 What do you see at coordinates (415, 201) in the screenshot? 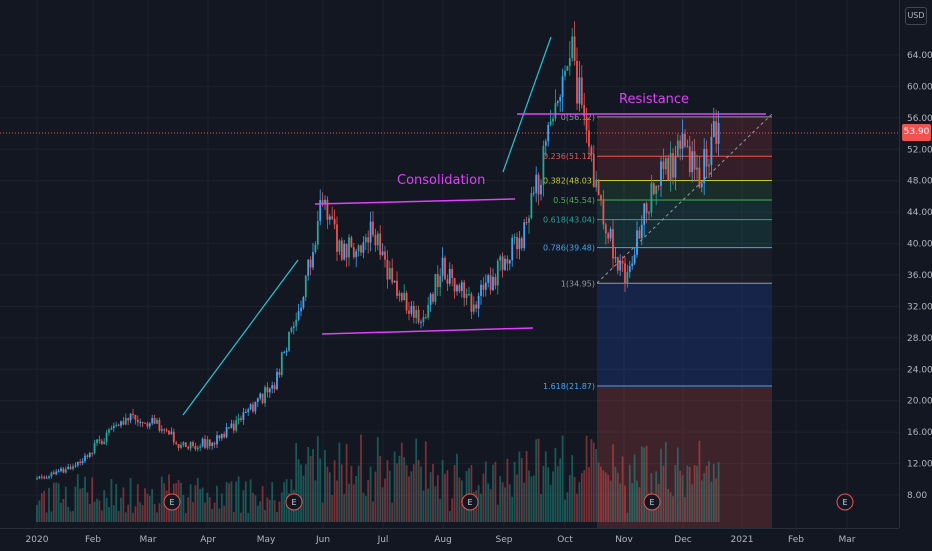
I see `consolidation-top-line` at bounding box center [415, 201].